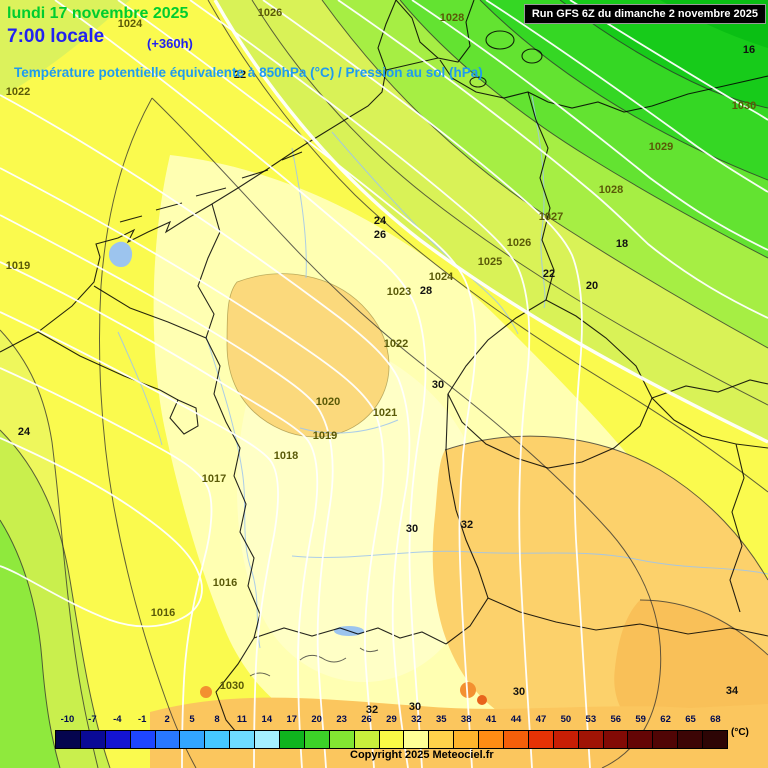 The image size is (768, 768). What do you see at coordinates (167, 719) in the screenshot?
I see `colorbar-tick: 2` at bounding box center [167, 719].